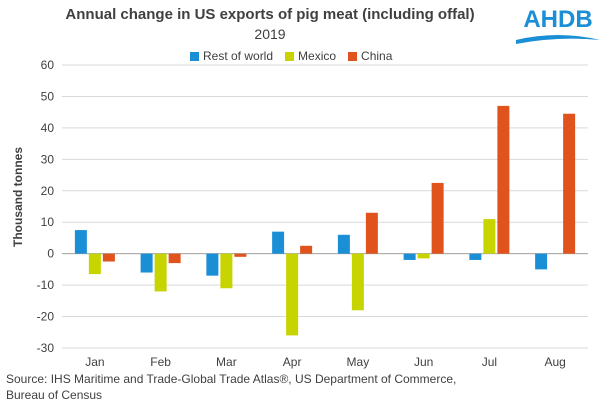 Image resolution: width=608 pixels, height=405 pixels. I want to click on bar-china-jul, so click(503, 179).